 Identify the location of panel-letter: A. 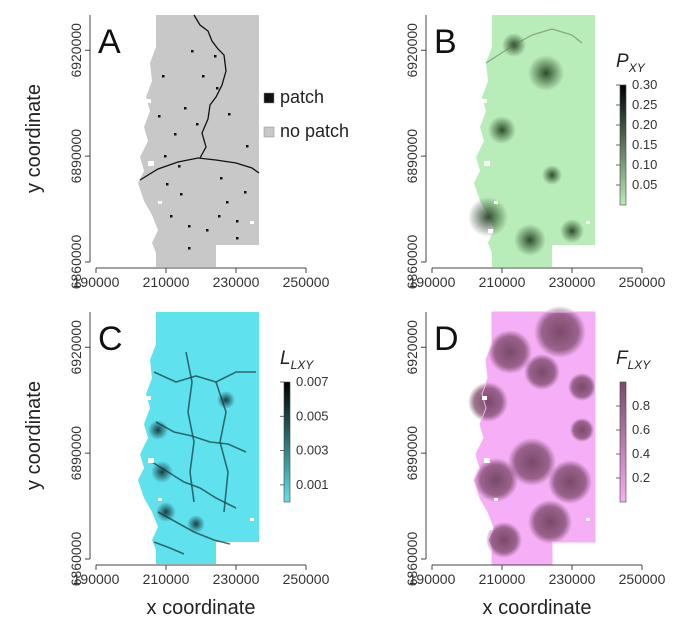
(109, 42).